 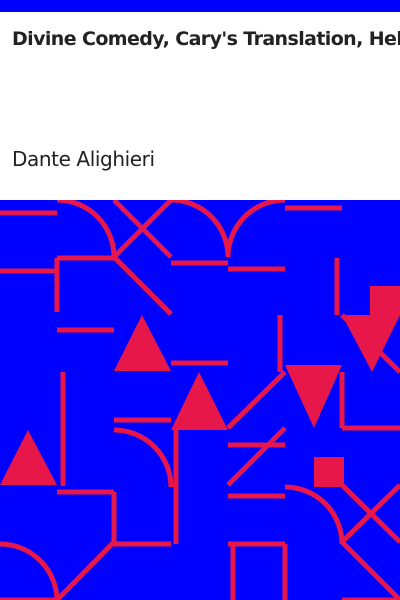 I want to click on book-author: Dante Alighieri, so click(x=83, y=159).